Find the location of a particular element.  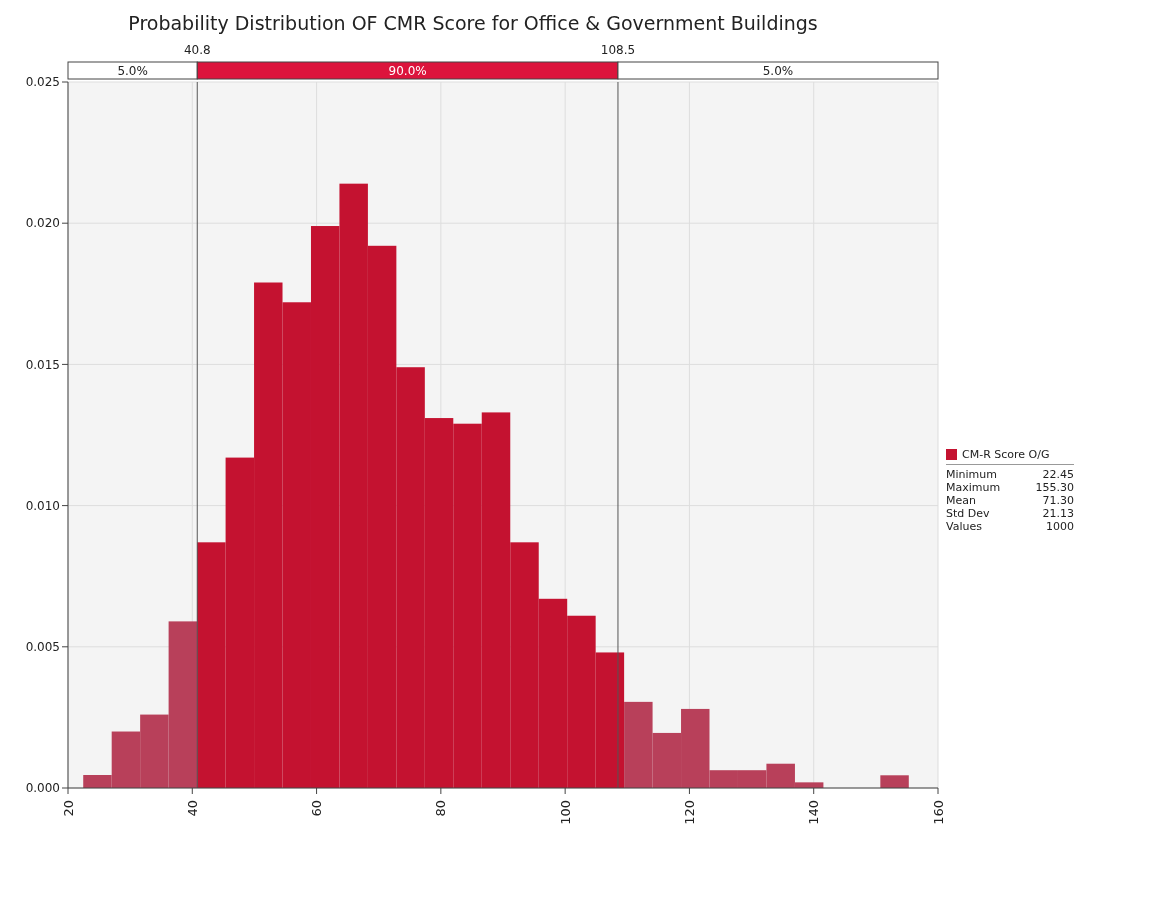

x-tick-label: 40 is located at coordinates (192, 808).